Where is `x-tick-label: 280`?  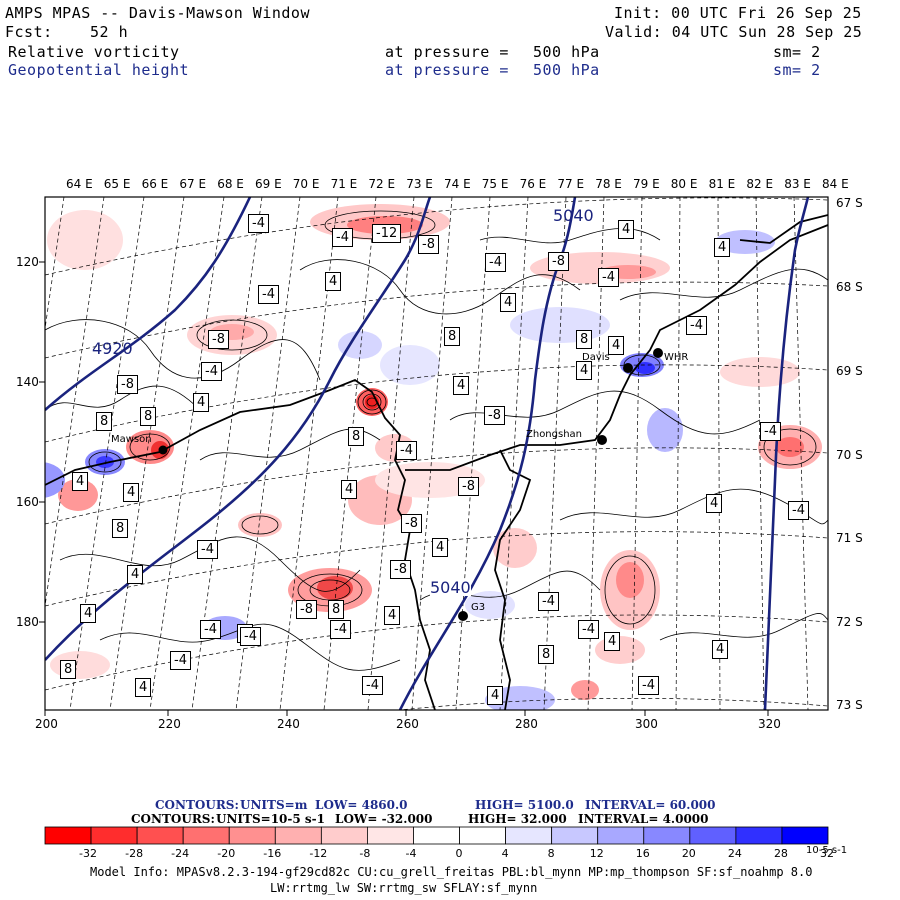 x-tick-label: 280 is located at coordinates (526, 724).